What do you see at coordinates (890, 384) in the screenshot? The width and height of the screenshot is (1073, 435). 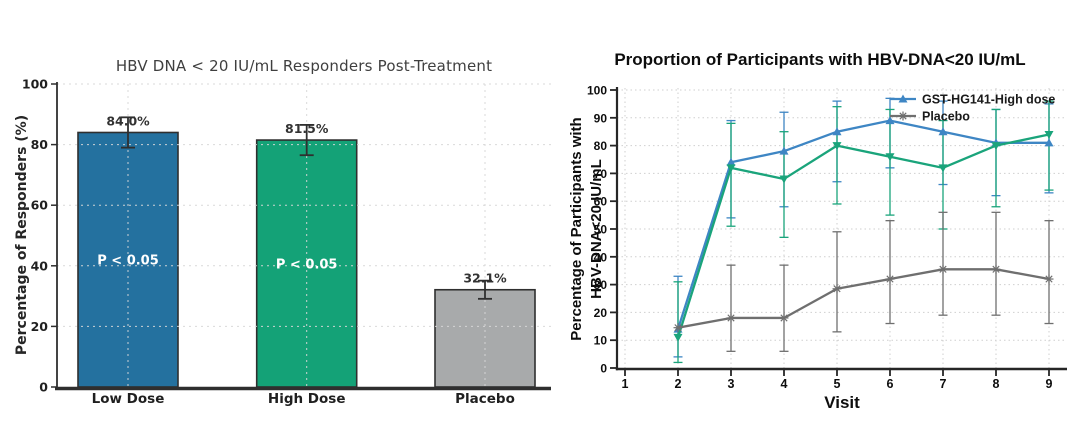 I see `svg-text: 6` at bounding box center [890, 384].